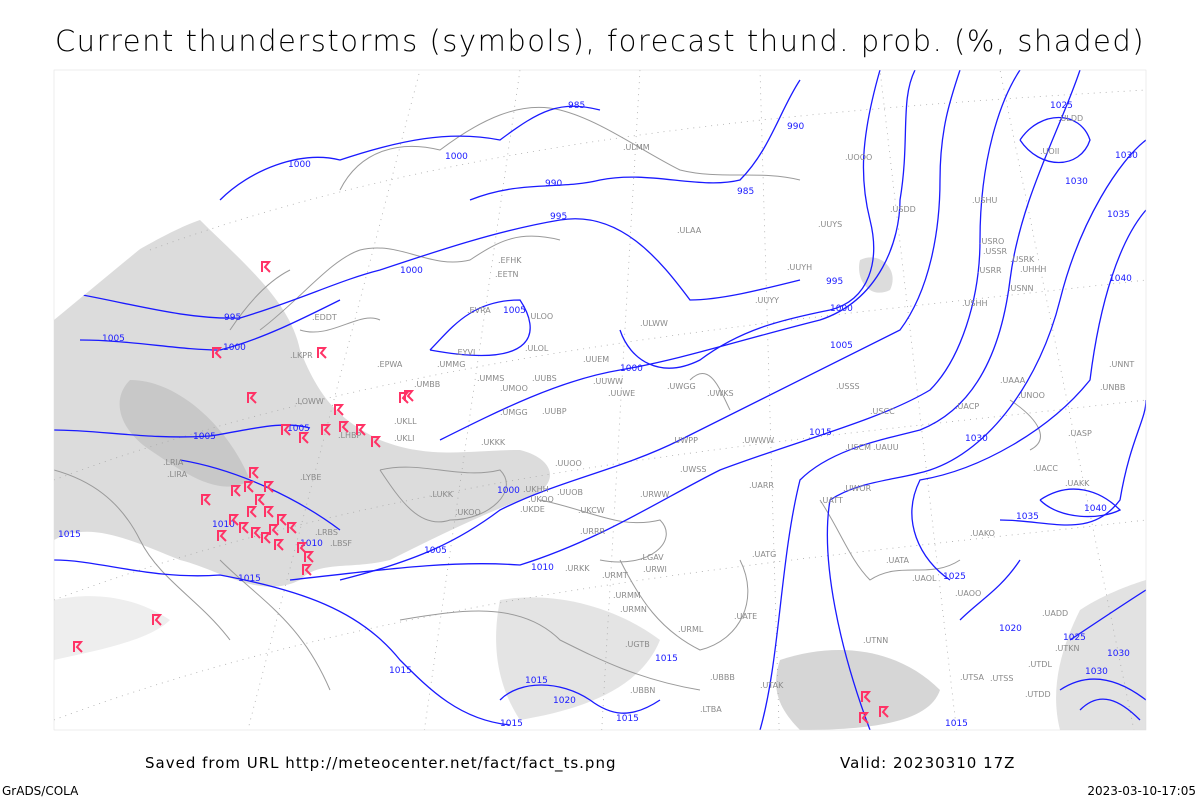  I want to click on station-label: .UTAK, so click(772, 685).